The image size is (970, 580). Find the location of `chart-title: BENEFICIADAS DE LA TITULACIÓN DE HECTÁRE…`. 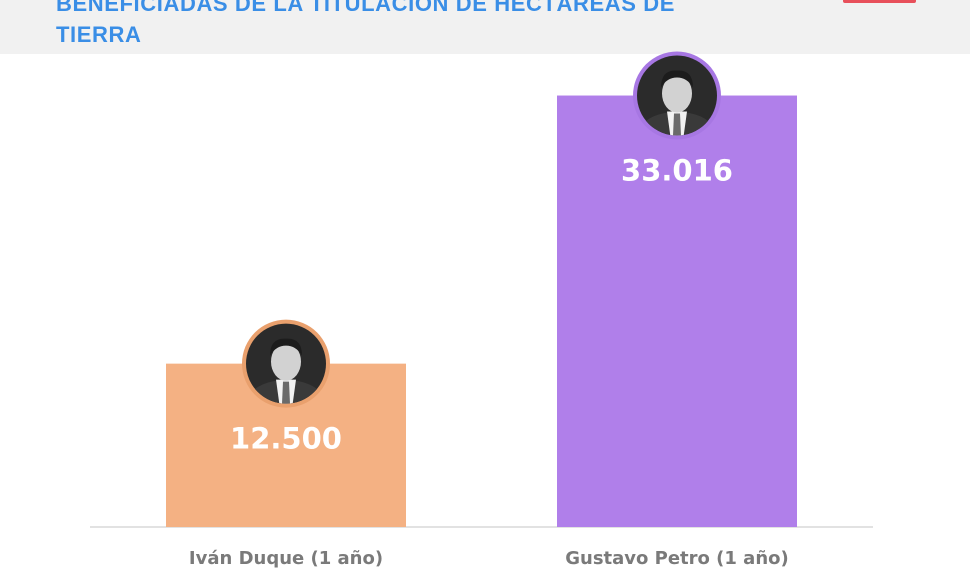

chart-title: BENEFICIADAS DE LA TITULACIÓN DE HECTÁRE… is located at coordinates (365, 23).